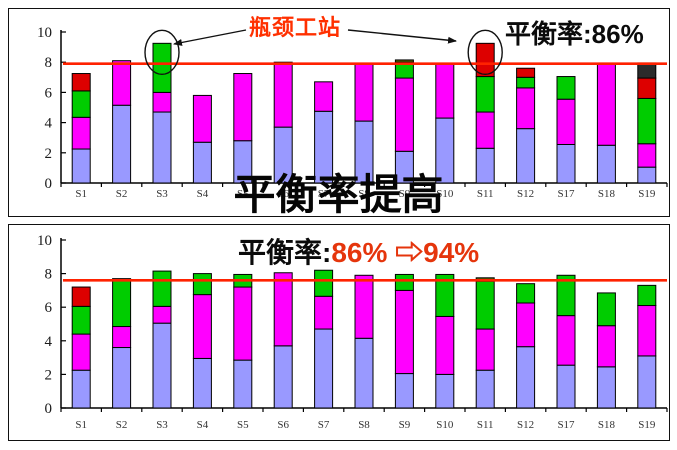  Describe the element at coordinates (405, 252) in the screenshot. I see `balance-after-change: 86% ⇨94%` at that location.